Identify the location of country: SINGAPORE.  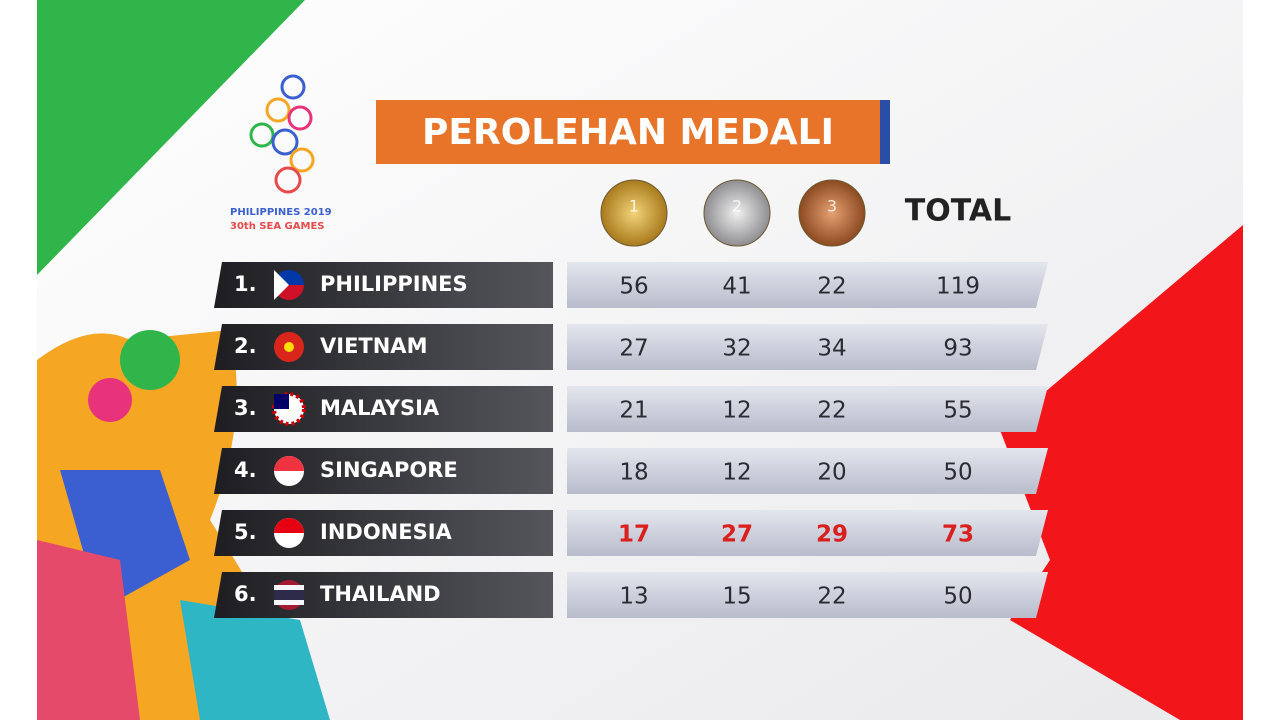
(389, 470).